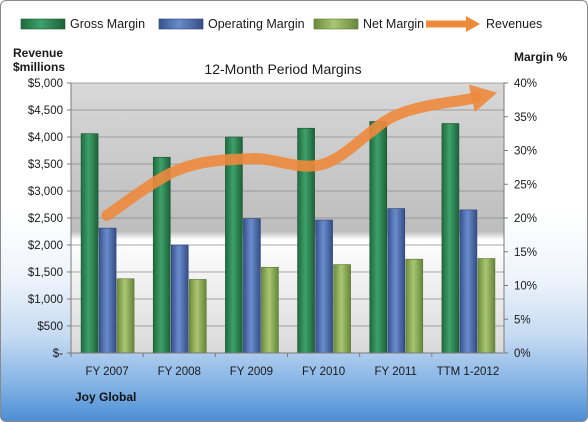  Describe the element at coordinates (522, 354) in the screenshot. I see `right-tick-label: 0%` at that location.